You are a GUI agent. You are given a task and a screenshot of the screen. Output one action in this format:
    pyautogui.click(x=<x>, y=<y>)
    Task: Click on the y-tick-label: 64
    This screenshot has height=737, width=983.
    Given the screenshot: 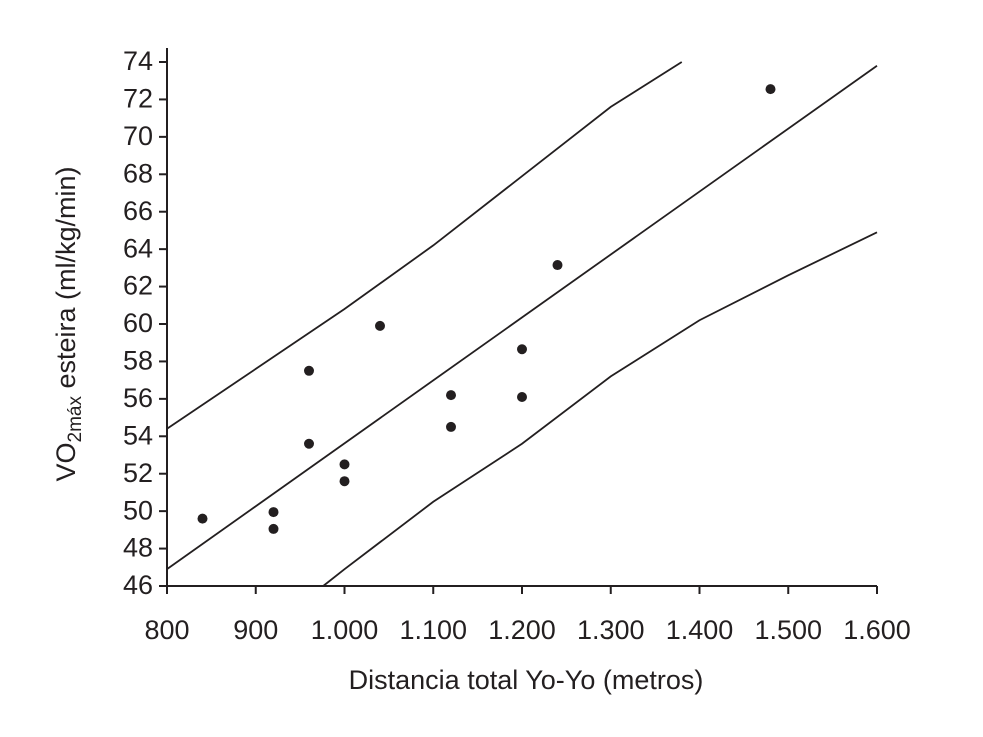 What is the action you would take?
    pyautogui.click(x=138, y=248)
    